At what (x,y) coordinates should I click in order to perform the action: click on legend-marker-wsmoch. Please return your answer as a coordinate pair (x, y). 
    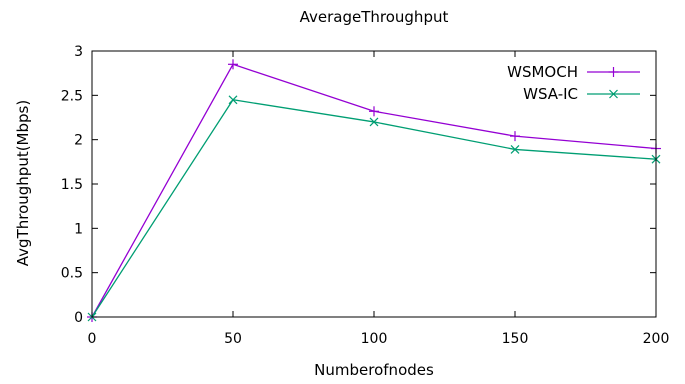
    Looking at the image, I should click on (613, 72).